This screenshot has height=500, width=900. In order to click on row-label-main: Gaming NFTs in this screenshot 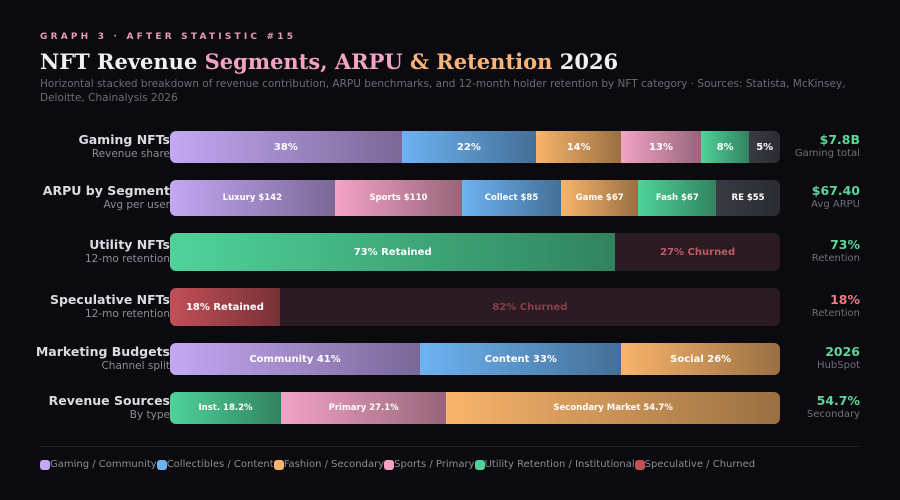, I will do `click(124, 139)`.